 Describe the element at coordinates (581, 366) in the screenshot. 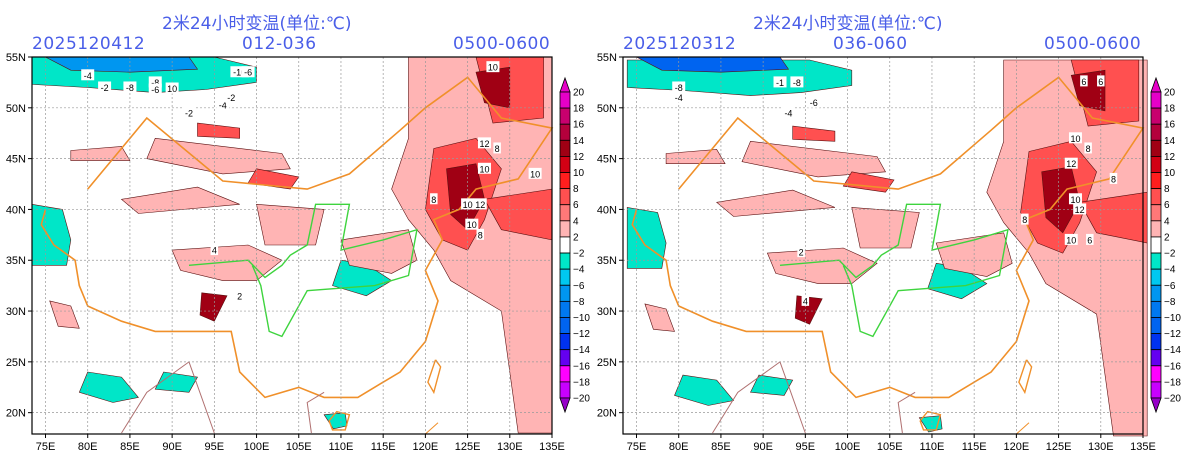

I see `colorbar-label: −16` at that location.